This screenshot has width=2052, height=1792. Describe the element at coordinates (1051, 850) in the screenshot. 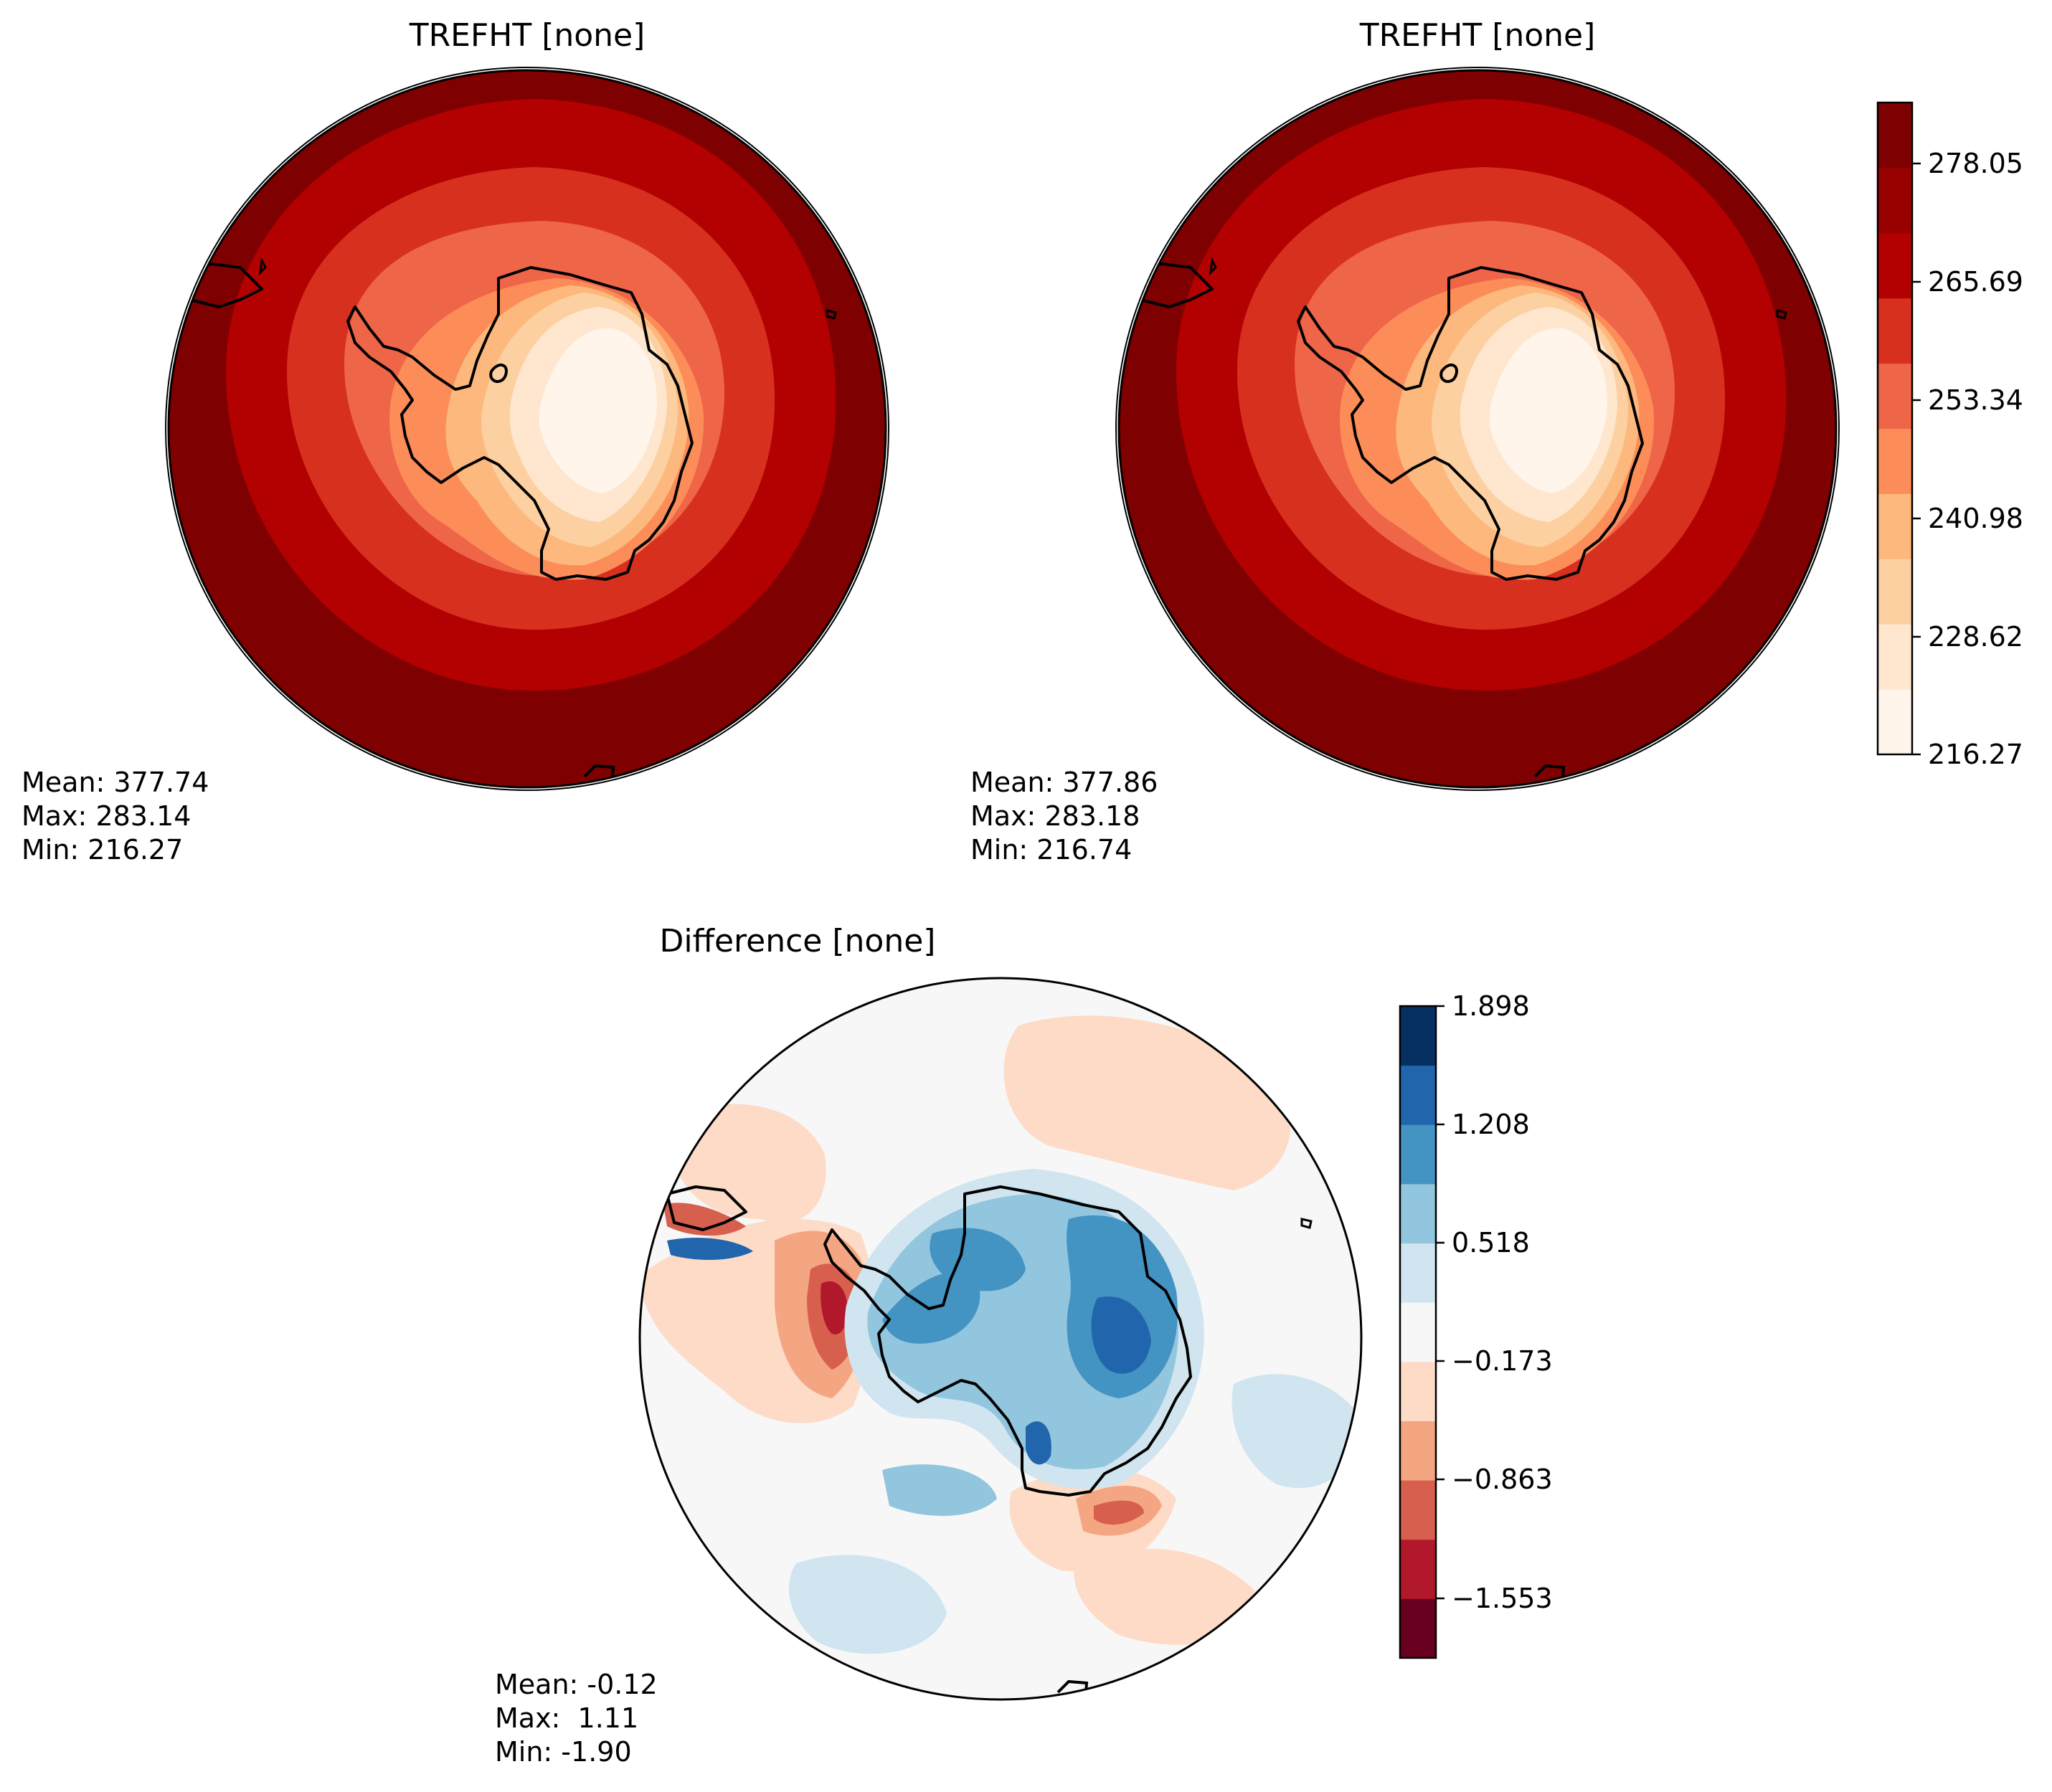

I see `right-map-min: Min: 216.74` at that location.